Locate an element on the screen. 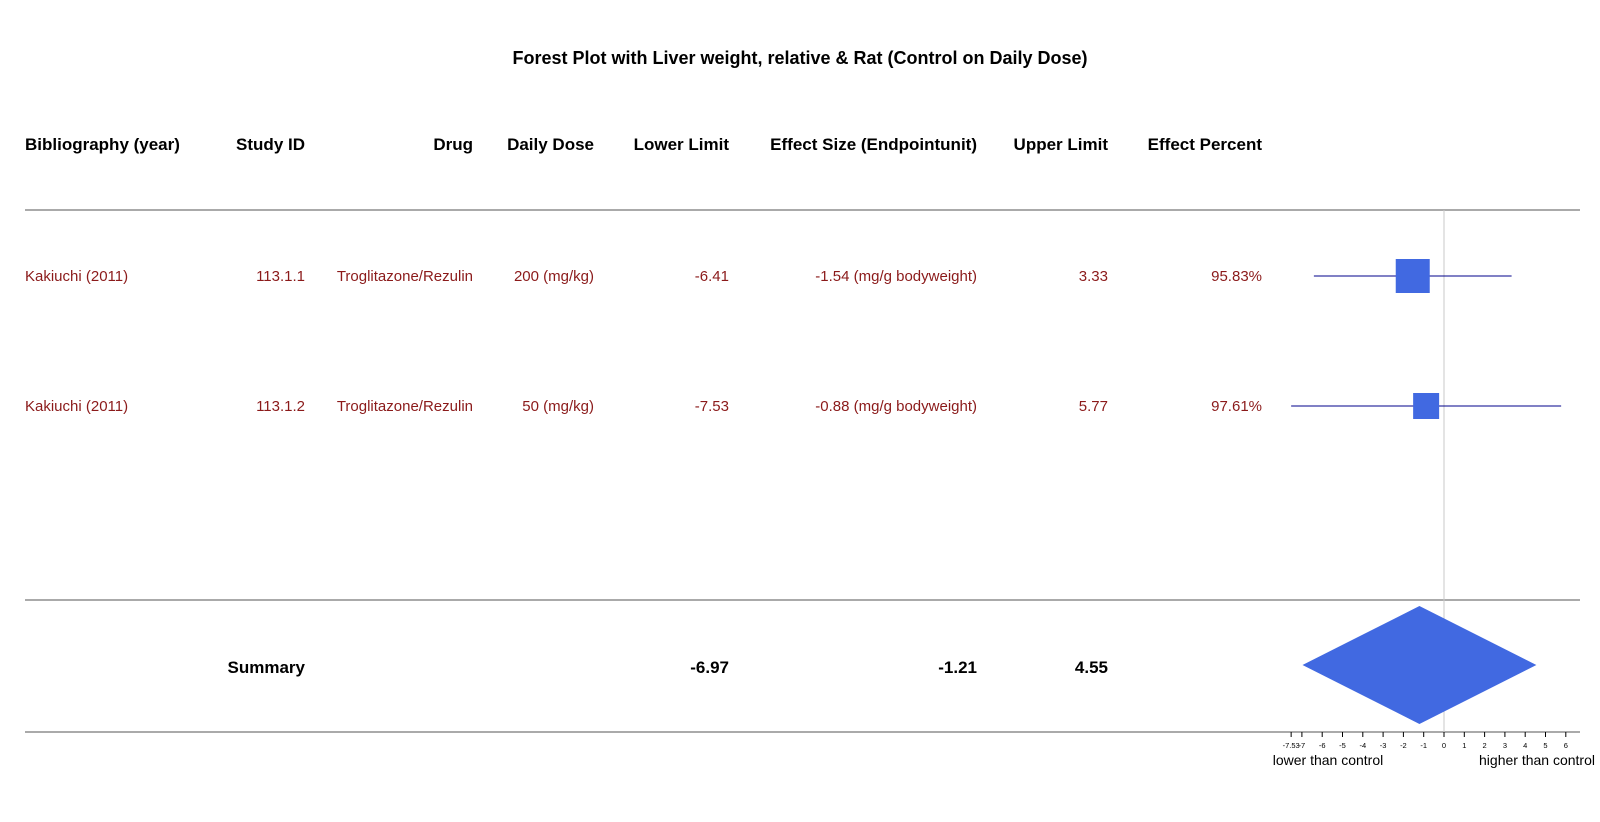 The height and width of the screenshot is (822, 1600). row-effect: -0.88 (mg/g bodyweight) is located at coordinates (896, 406).